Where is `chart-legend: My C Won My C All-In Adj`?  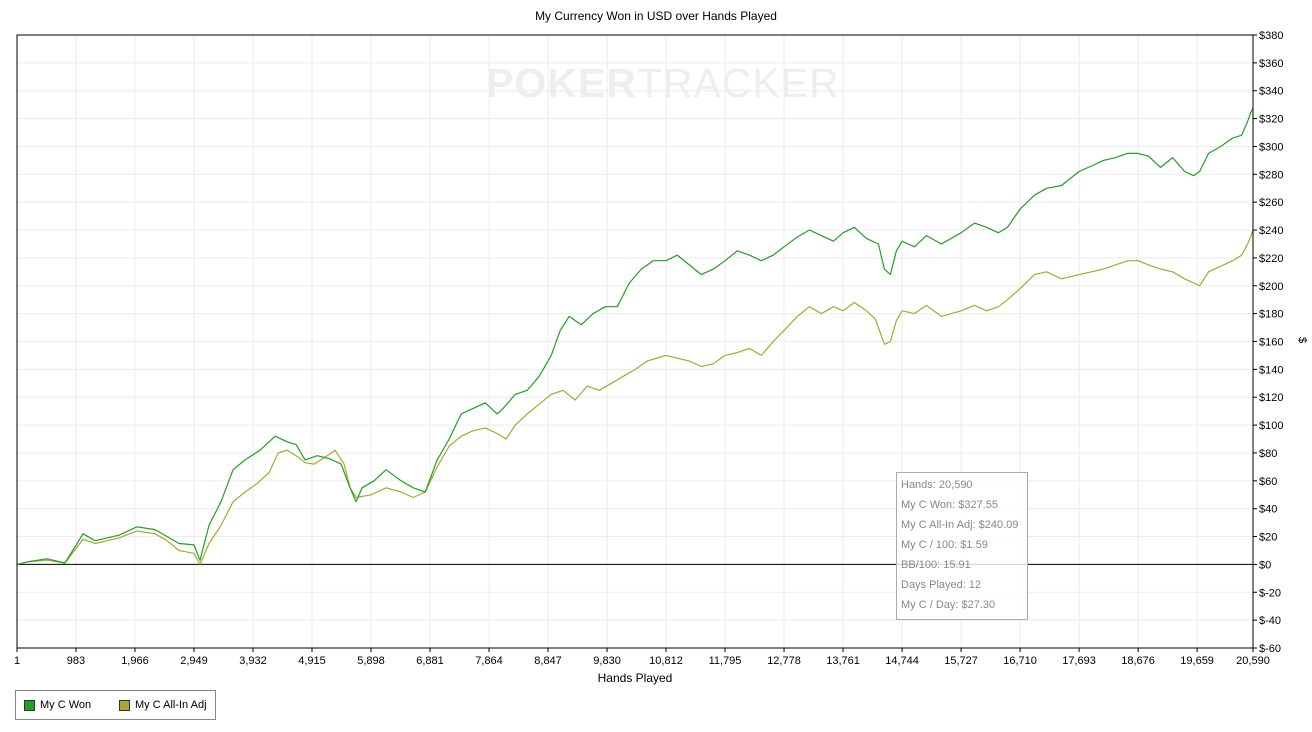
chart-legend: My C Won My C All-In Adj is located at coordinates (115, 705).